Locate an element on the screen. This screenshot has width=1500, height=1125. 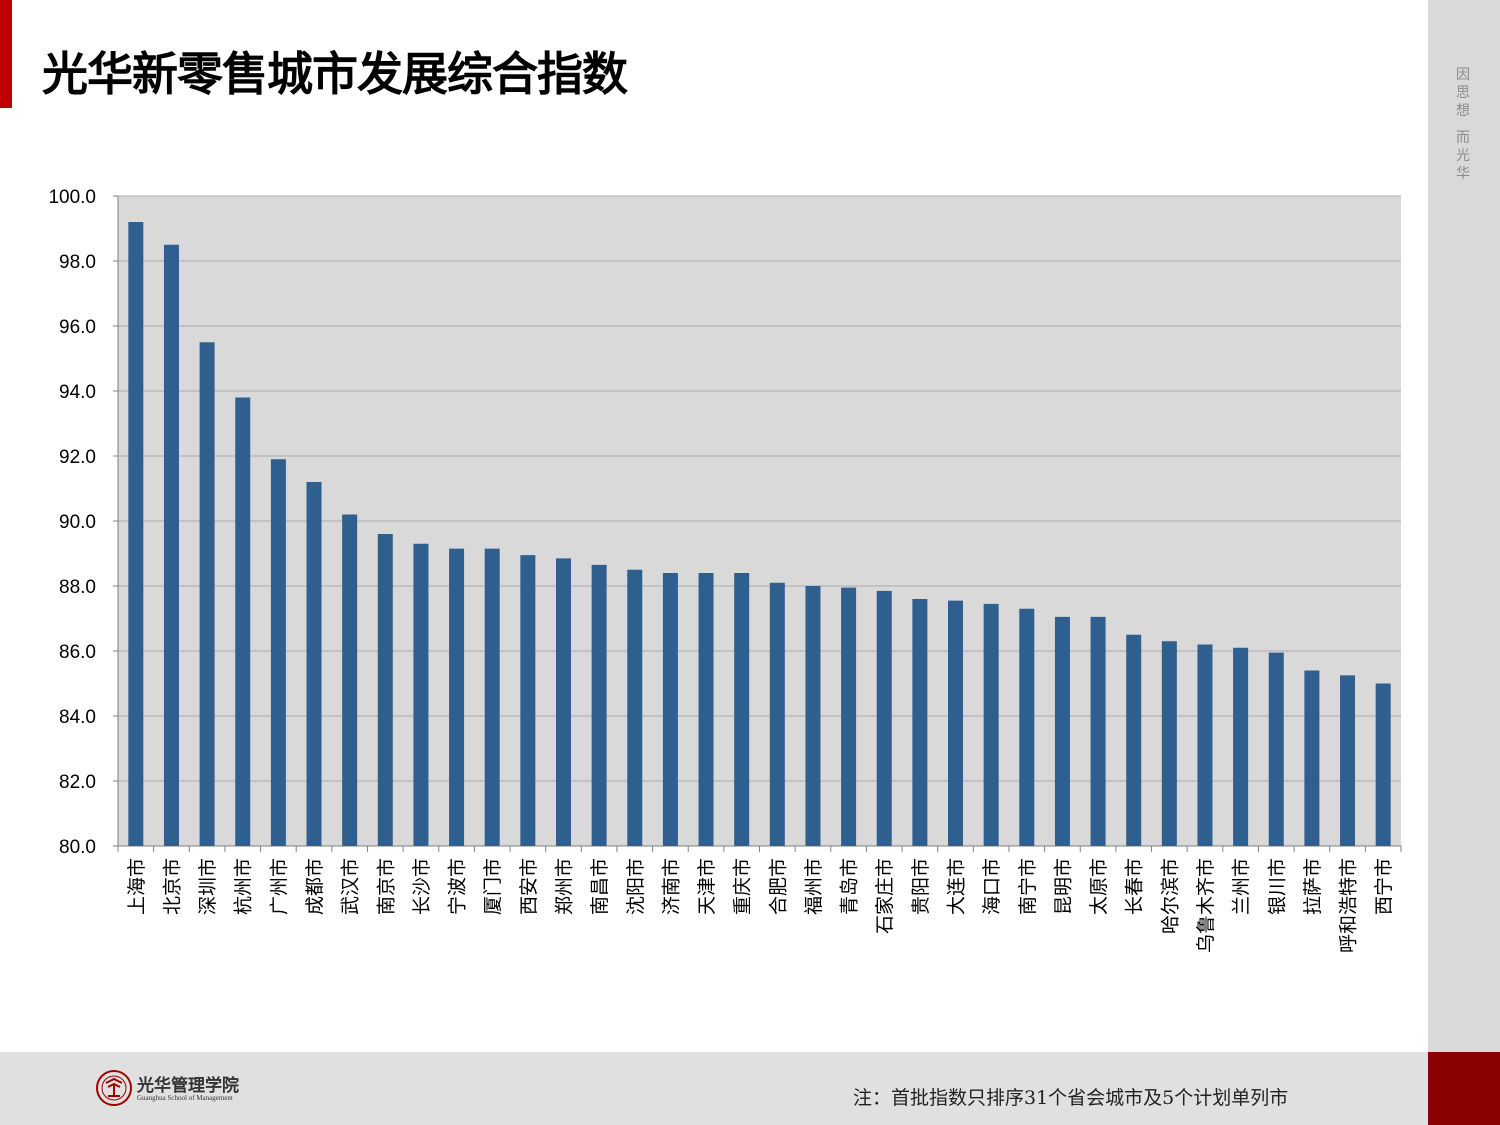
logo-subtitle: Guanghua School of Management is located at coordinates (185, 1098).